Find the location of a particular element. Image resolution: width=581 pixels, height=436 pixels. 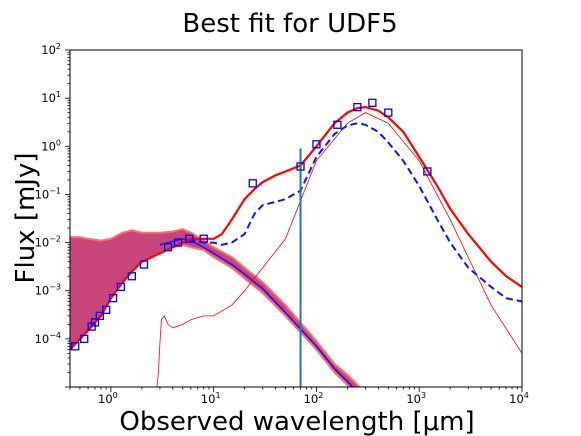

x-tick-label: 103 is located at coordinates (416, 398).